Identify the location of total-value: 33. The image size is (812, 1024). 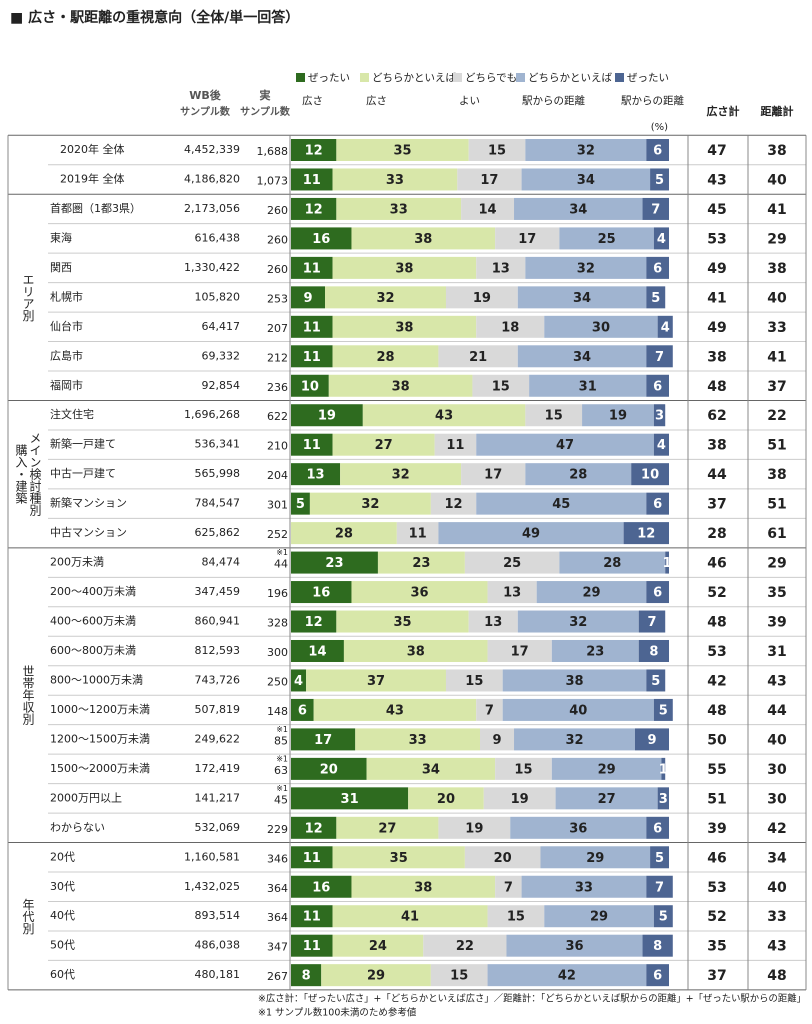
(776, 917).